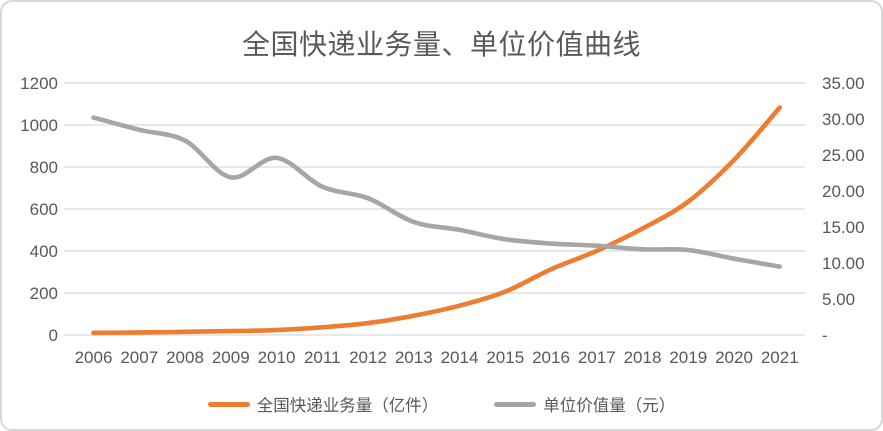 This screenshot has width=883, height=431. What do you see at coordinates (780, 357) in the screenshot?
I see `x-axis-tick-label: 2021` at bounding box center [780, 357].